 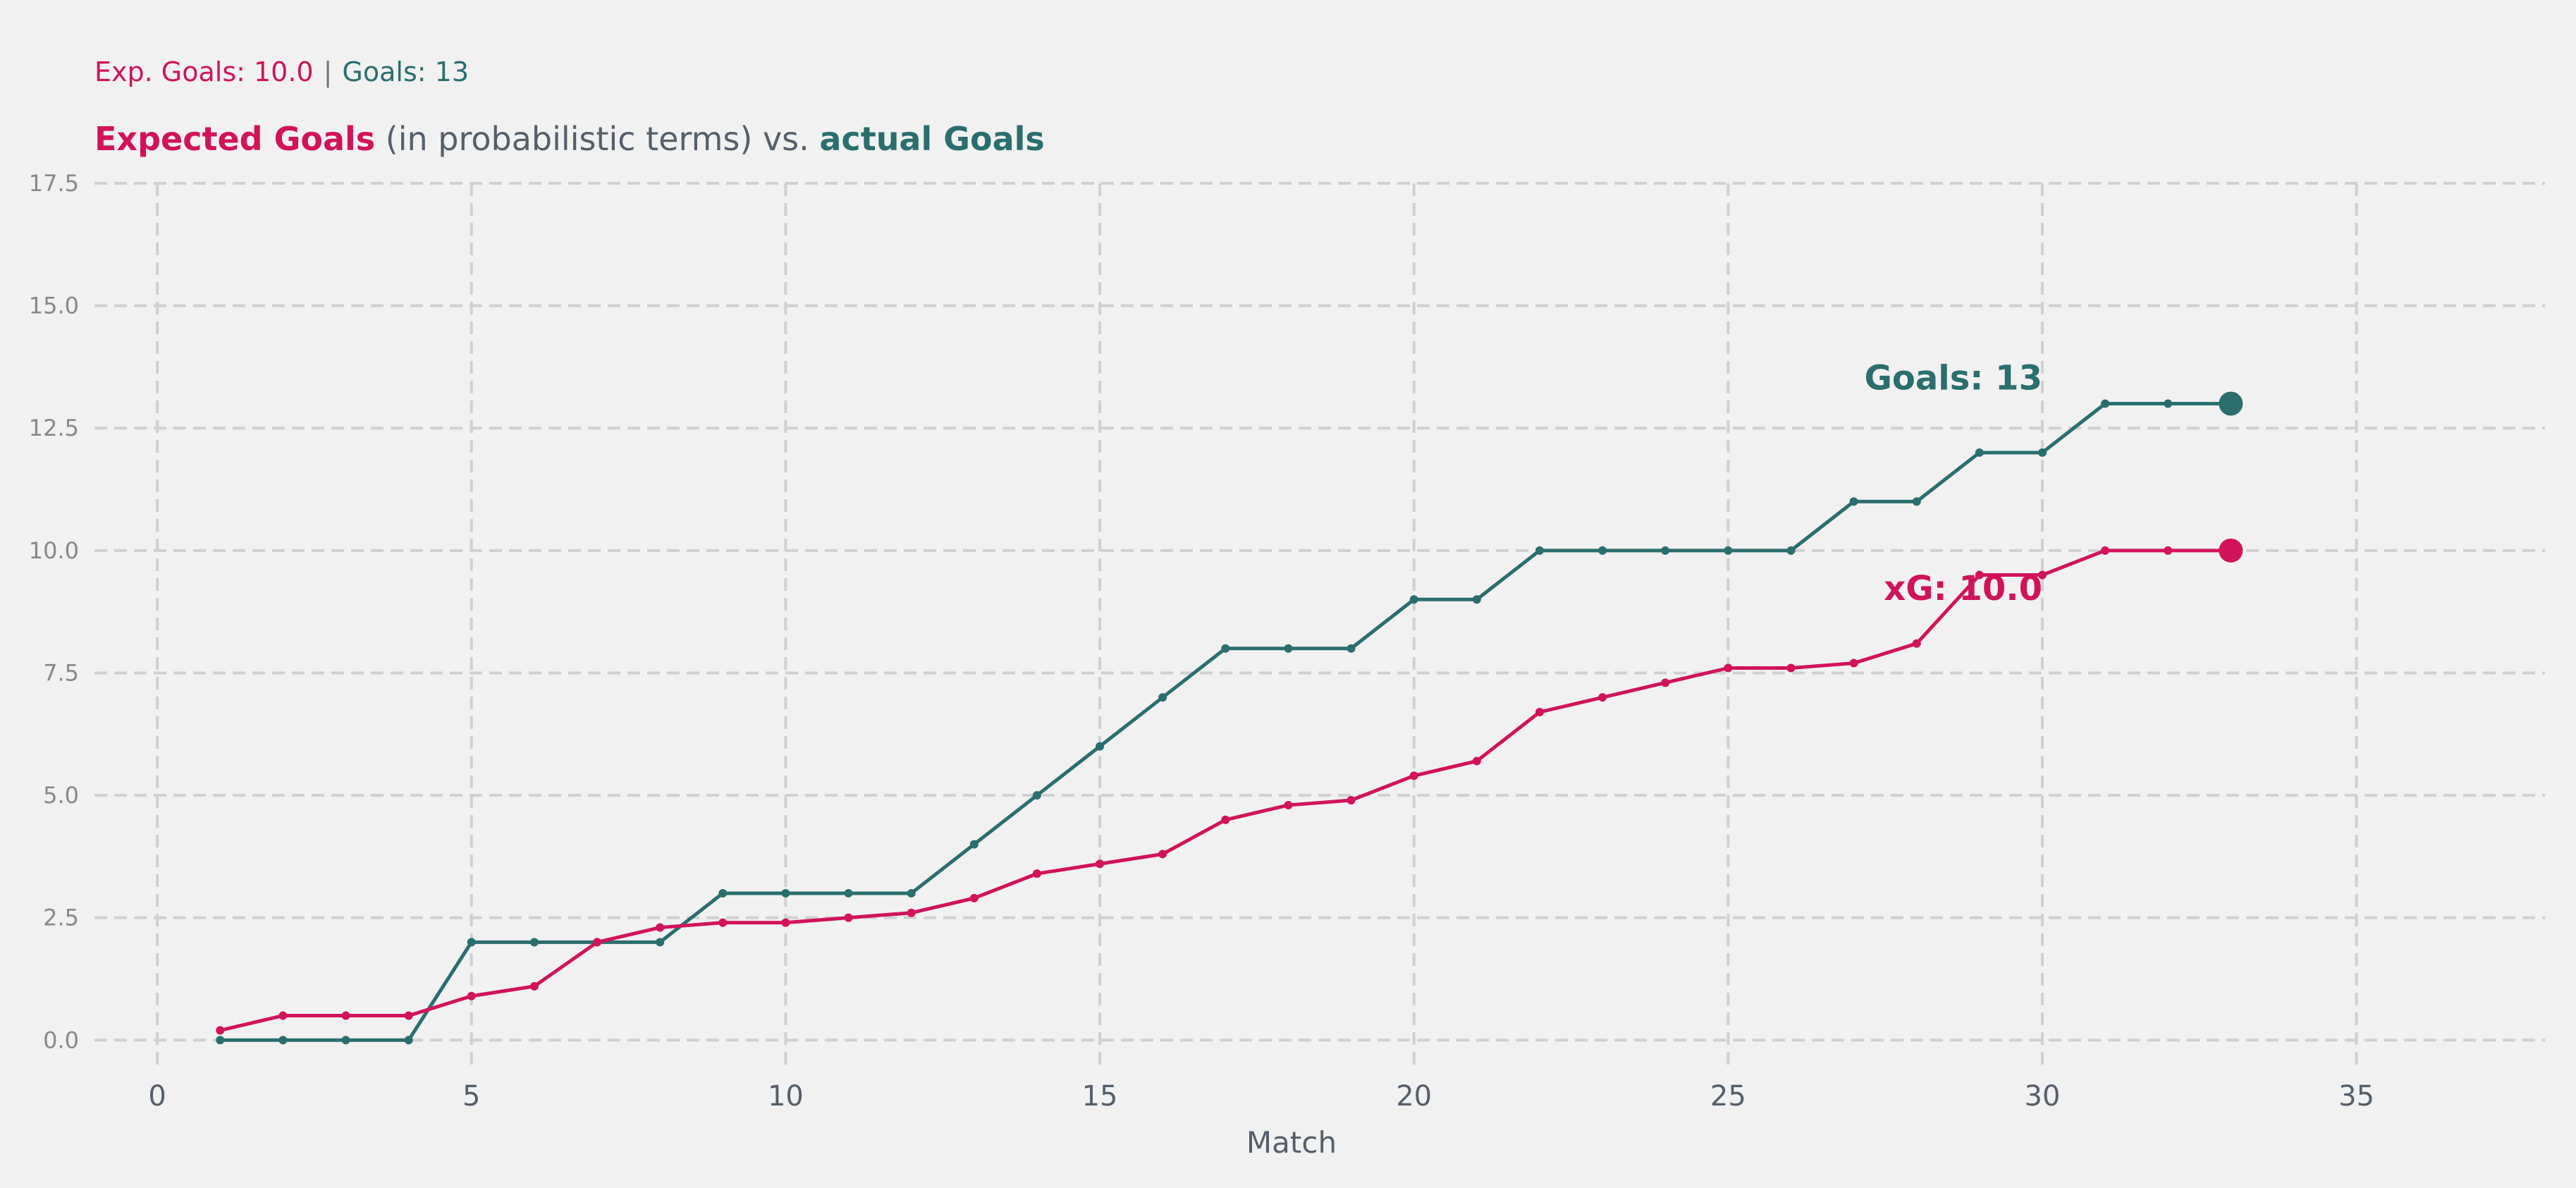 I want to click on xg-end-marker, so click(x=2231, y=550).